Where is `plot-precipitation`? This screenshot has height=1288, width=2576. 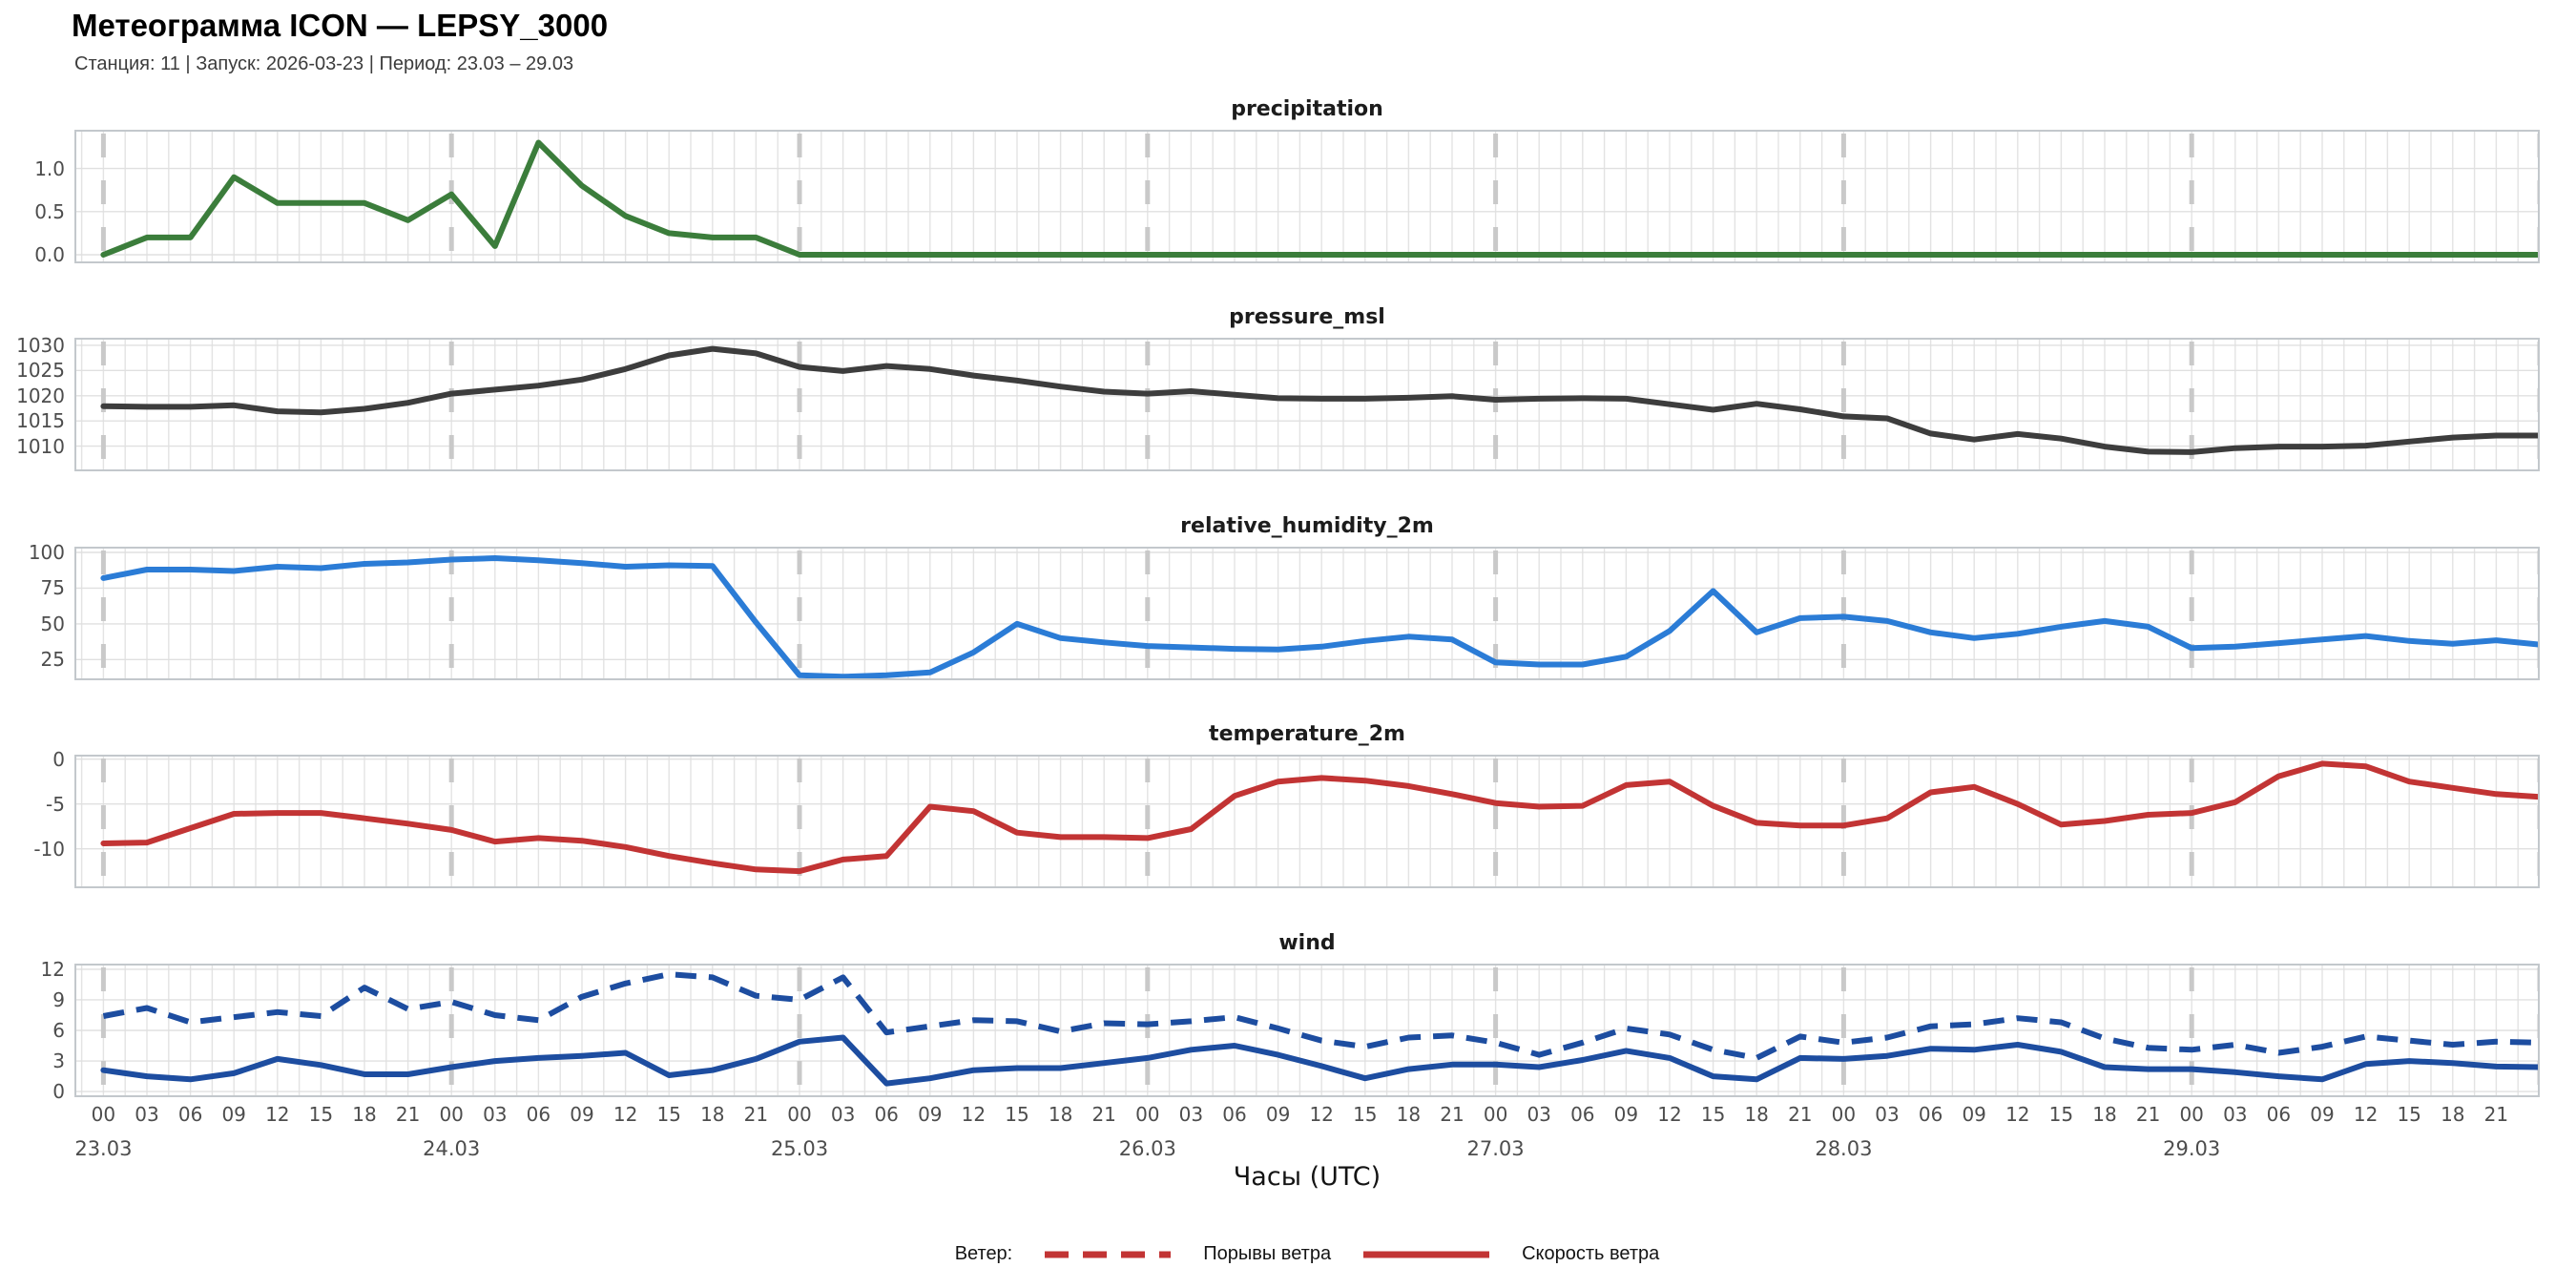 plot-precipitation is located at coordinates (1307, 196).